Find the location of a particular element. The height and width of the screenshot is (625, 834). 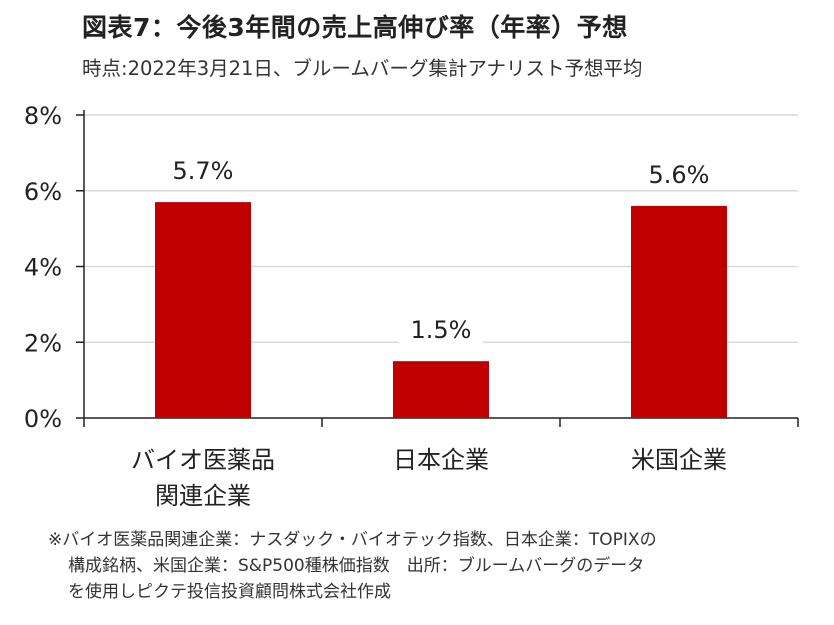

chart-subtitle: 時点:2022年3月21日、ブルームバーグ集計アナリスト予想平均 is located at coordinates (362, 68).